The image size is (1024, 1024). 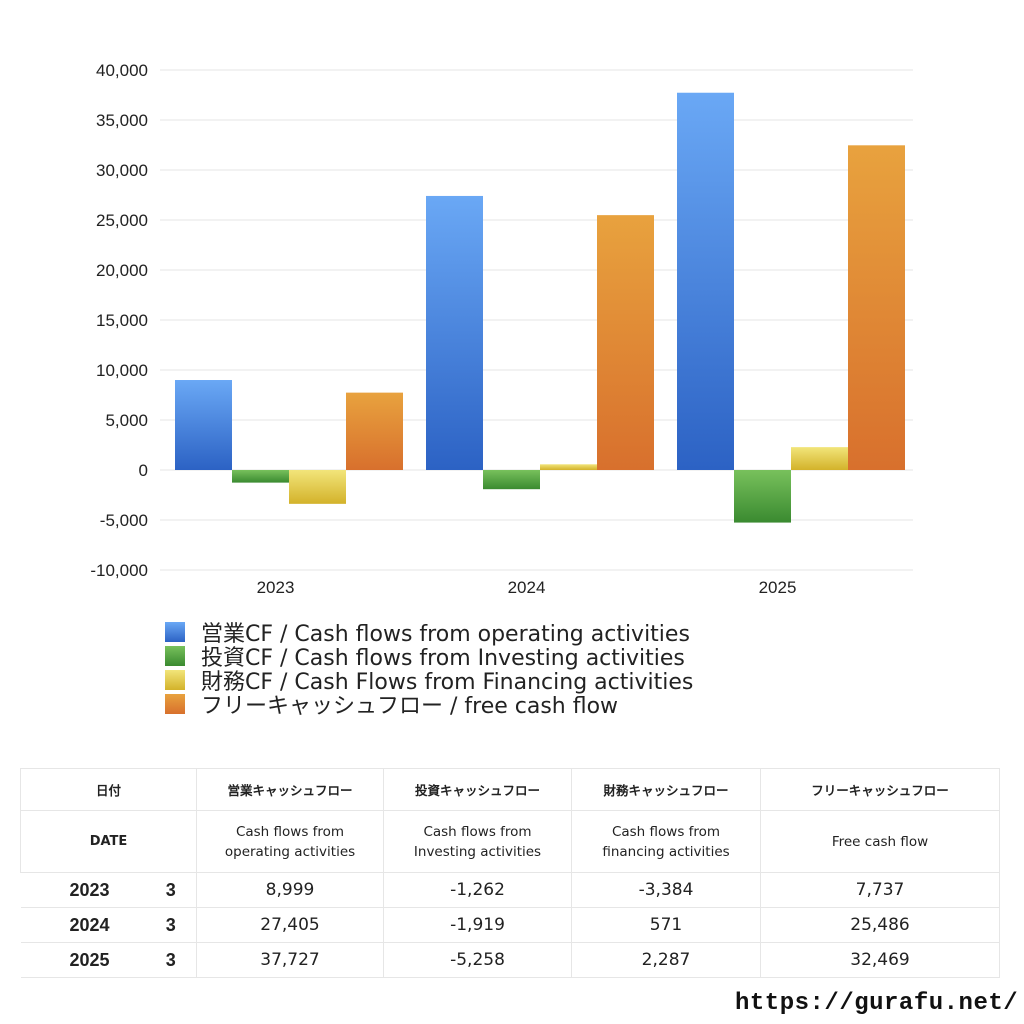 I want to click on cell-financing: 2,287, so click(x=666, y=960).